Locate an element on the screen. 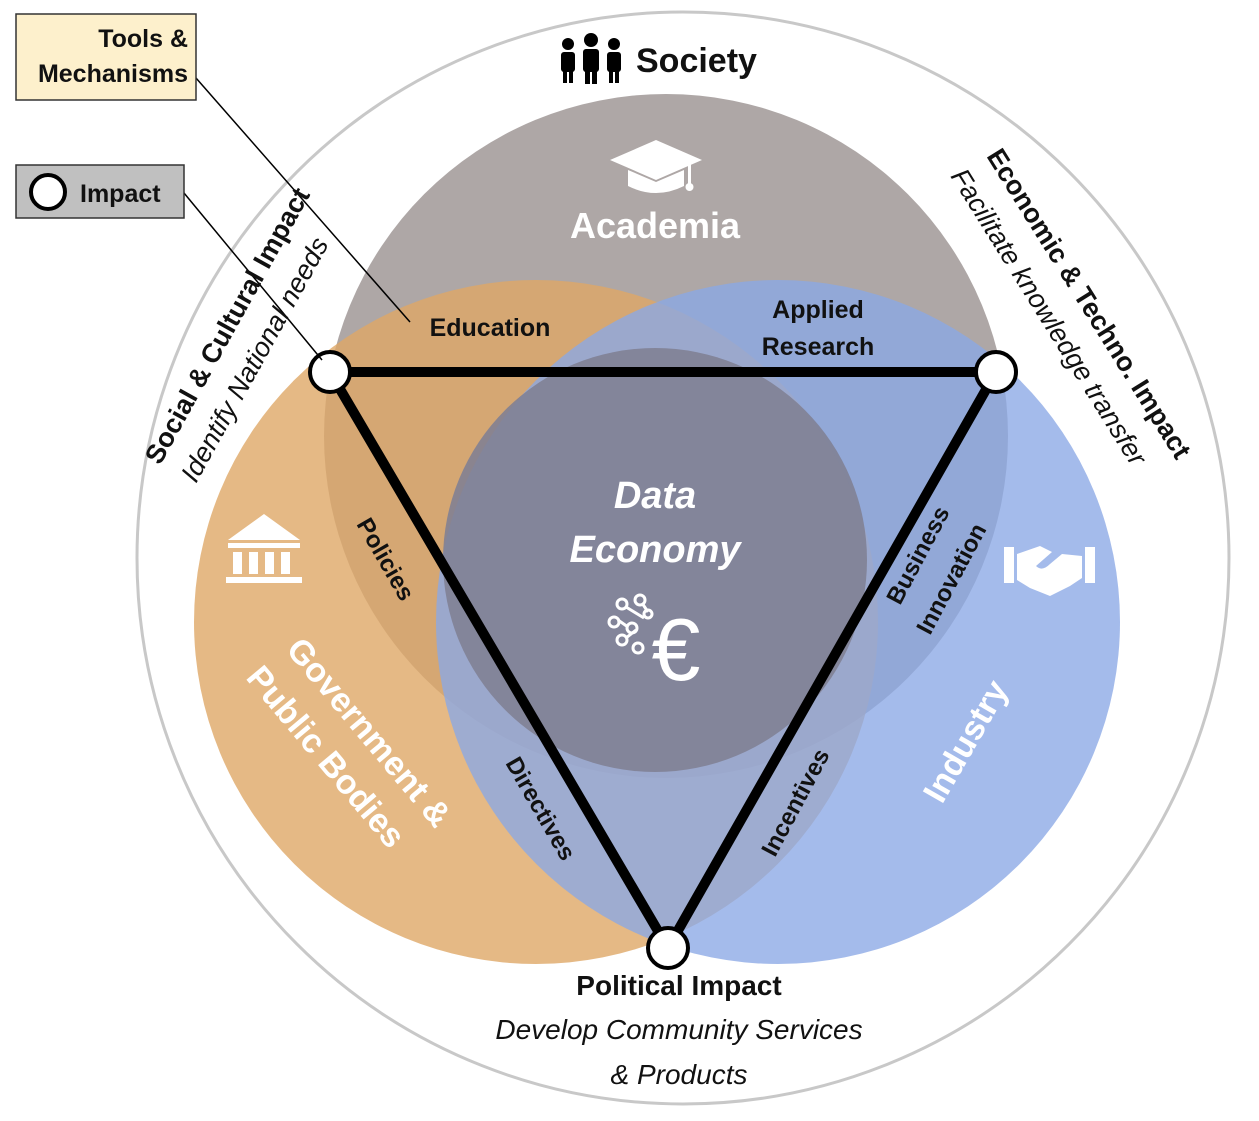 The height and width of the screenshot is (1121, 1259). academia-label: Academia is located at coordinates (655, 225).